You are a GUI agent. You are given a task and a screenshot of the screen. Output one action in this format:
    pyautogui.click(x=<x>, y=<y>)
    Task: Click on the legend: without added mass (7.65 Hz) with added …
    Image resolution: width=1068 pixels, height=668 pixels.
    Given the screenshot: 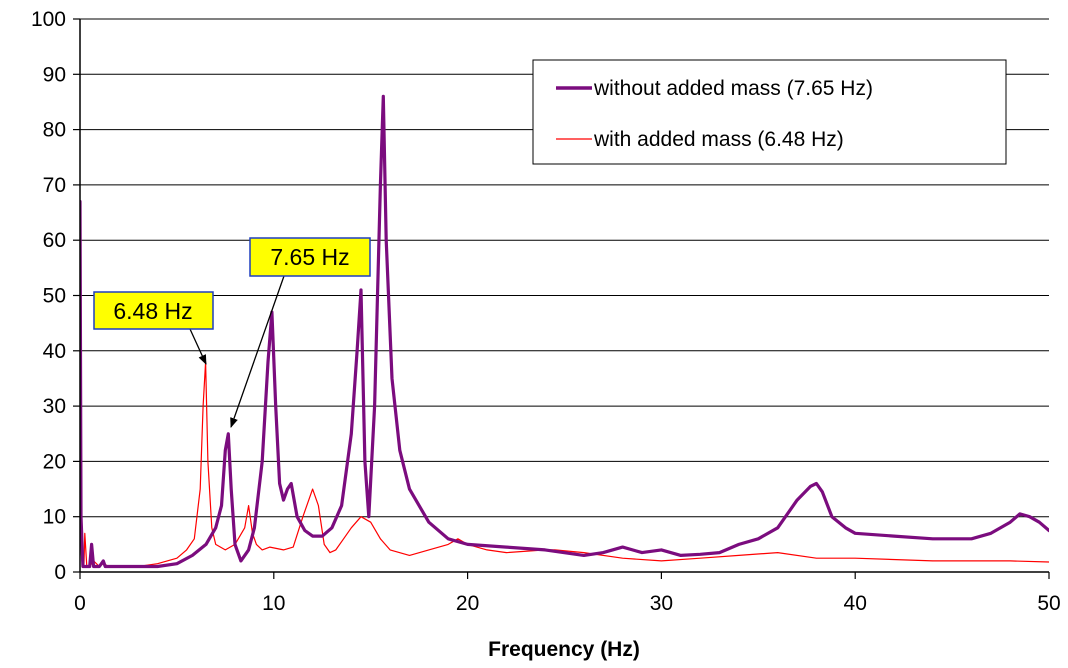 What is the action you would take?
    pyautogui.click(x=769, y=112)
    